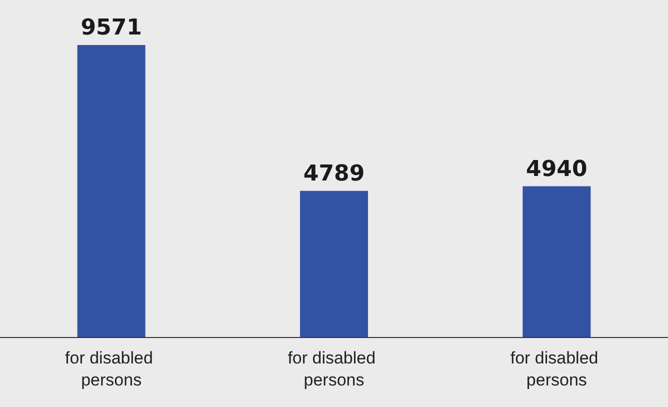 This screenshot has width=668, height=407. I want to click on data-label: 4789, so click(334, 173).